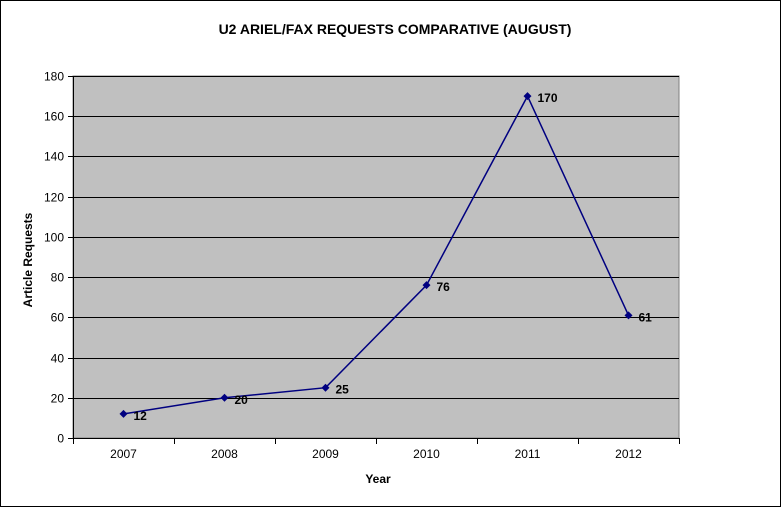 Image resolution: width=781 pixels, height=507 pixels. Describe the element at coordinates (646, 317) in the screenshot. I see `data-label-2012: 61` at that location.